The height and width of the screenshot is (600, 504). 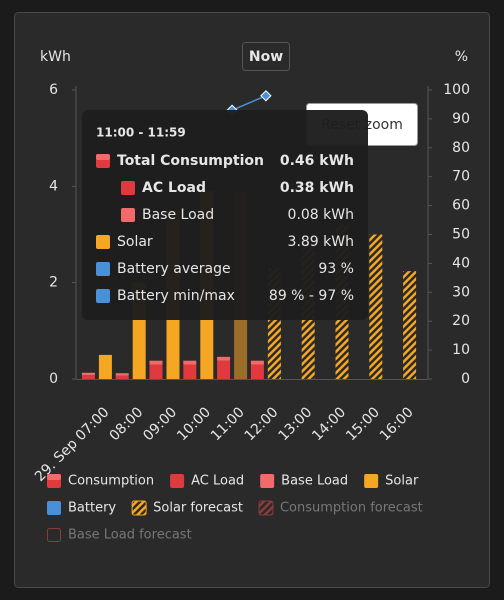 I want to click on y2-tick-label: 0, so click(x=465, y=379).